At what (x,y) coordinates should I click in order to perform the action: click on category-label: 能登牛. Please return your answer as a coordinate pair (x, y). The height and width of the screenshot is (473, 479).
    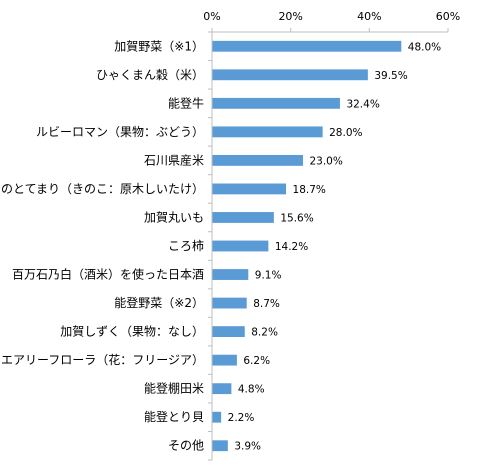
    Looking at the image, I should click on (186, 102).